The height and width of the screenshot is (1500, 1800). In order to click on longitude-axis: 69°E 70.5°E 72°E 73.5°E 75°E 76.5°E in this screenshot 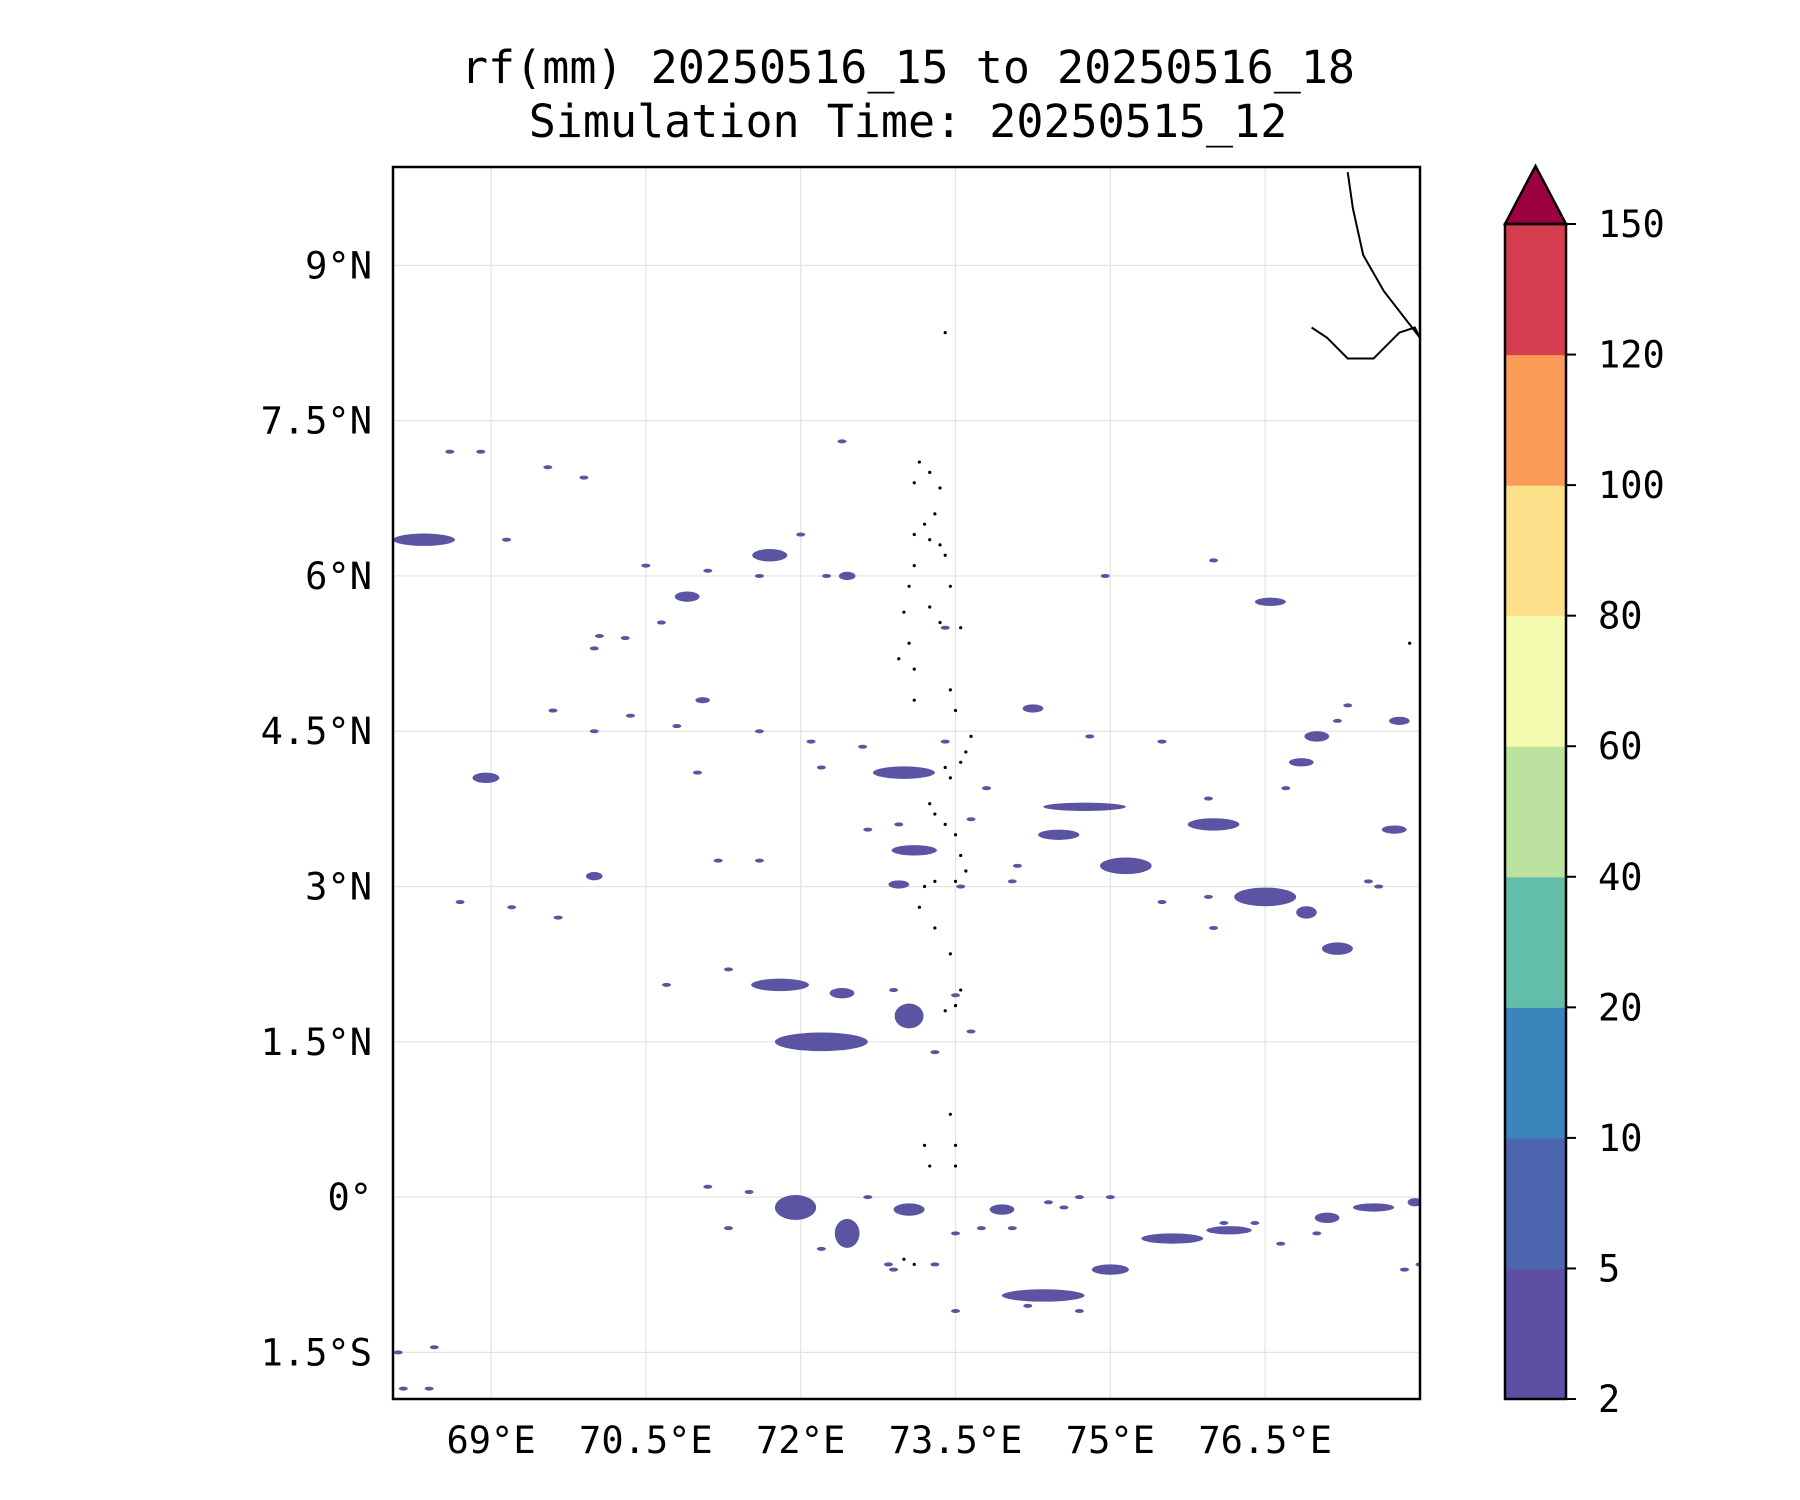, I will do `click(890, 1440)`.